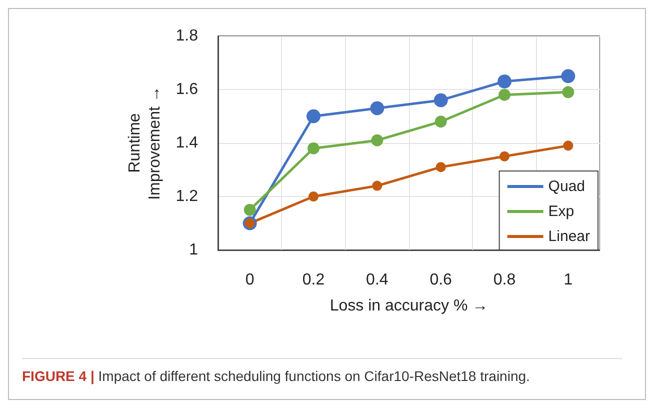 This screenshot has width=654, height=410. I want to click on y-tick-label: 1, so click(193, 250).